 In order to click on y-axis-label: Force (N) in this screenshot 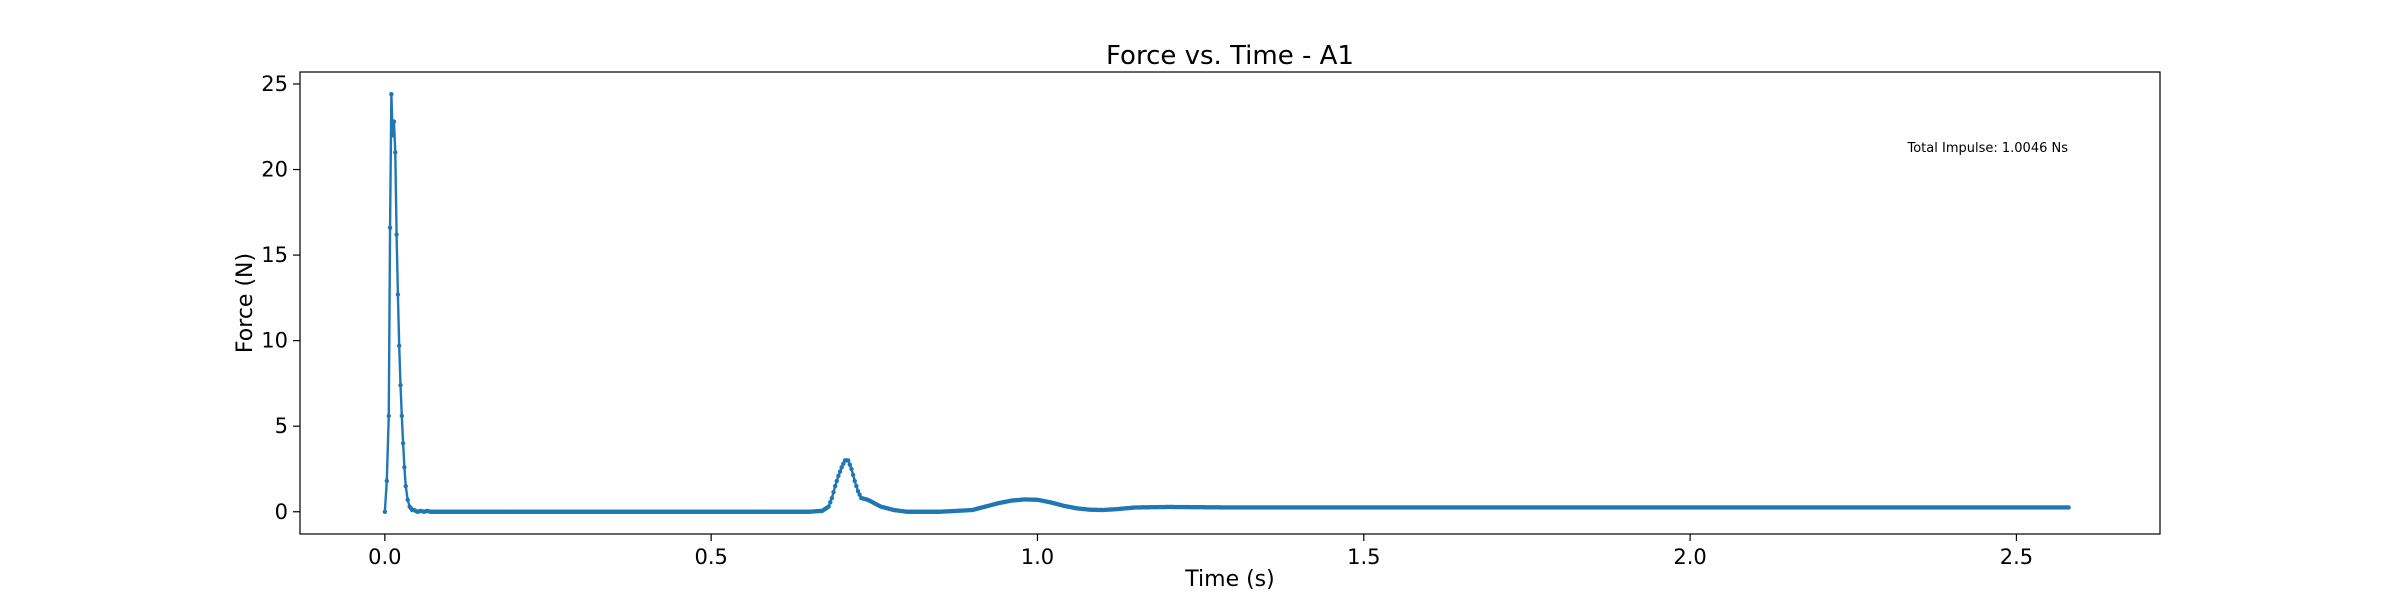, I will do `click(245, 303)`.